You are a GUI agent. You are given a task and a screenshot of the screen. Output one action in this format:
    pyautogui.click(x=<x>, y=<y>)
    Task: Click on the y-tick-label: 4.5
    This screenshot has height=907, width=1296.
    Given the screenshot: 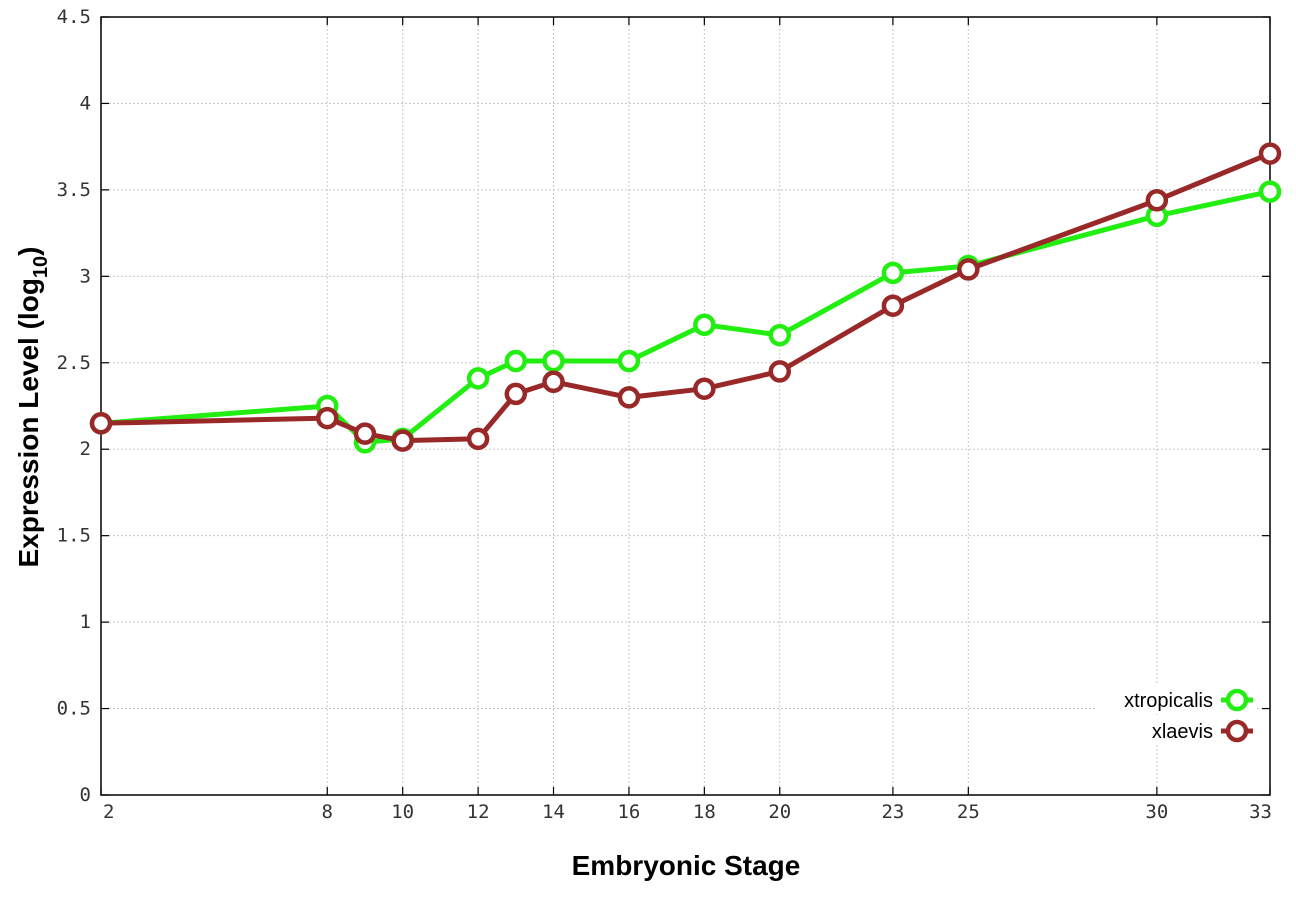 What is the action you would take?
    pyautogui.click(x=74, y=17)
    